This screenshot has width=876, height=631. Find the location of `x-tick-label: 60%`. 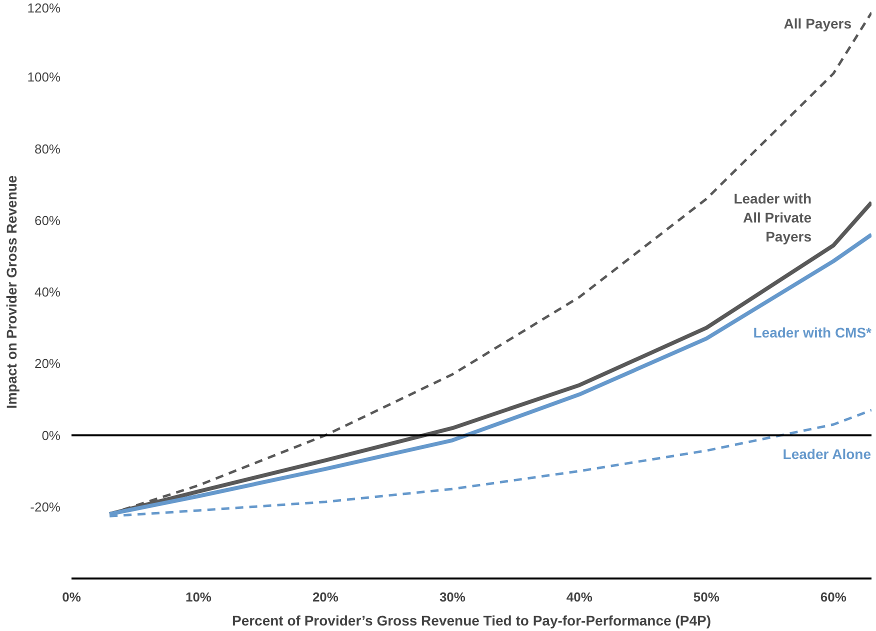

x-tick-label: 60% is located at coordinates (833, 597).